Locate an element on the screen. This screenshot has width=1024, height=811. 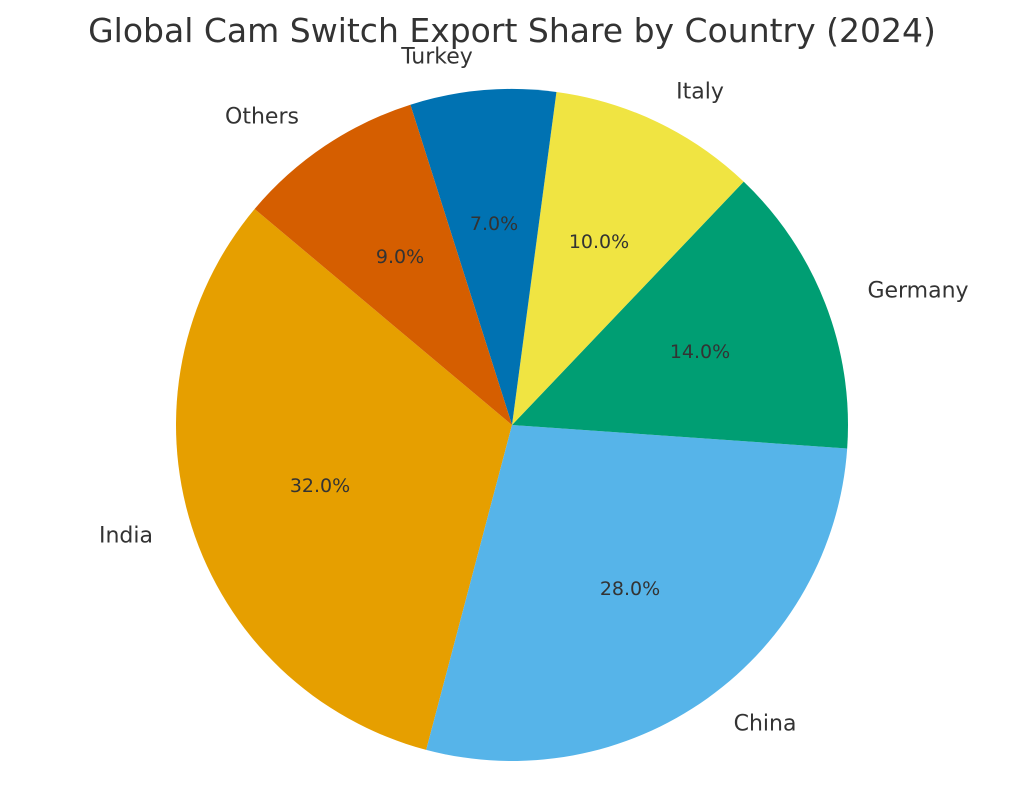
slice-label-india: India is located at coordinates (126, 536).